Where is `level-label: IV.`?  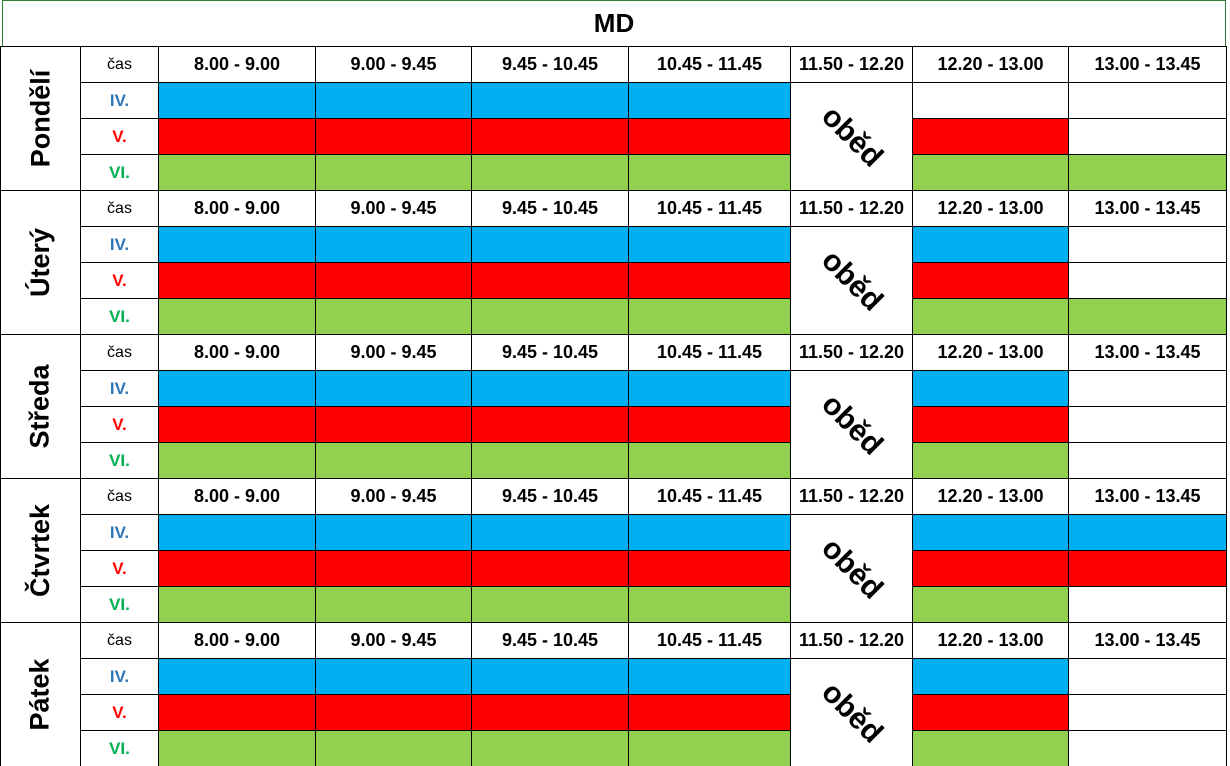
level-label: IV. is located at coordinates (119, 100).